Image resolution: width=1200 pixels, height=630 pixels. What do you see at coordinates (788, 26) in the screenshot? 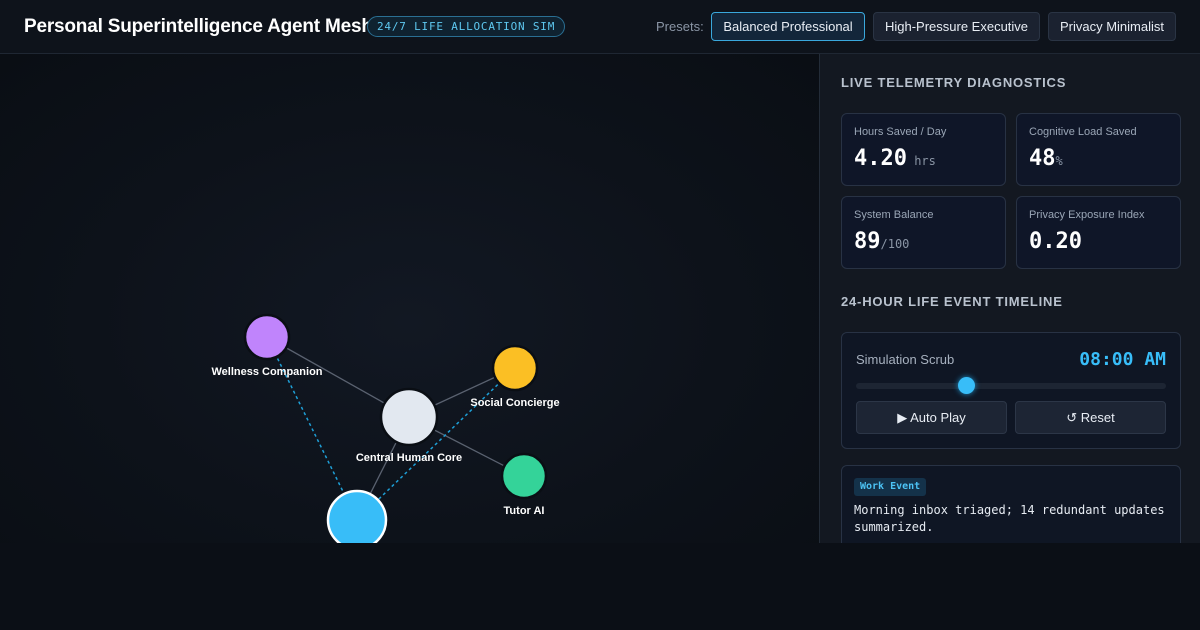
I see `preset-balanced-professional-button: Balanced Professional` at bounding box center [788, 26].